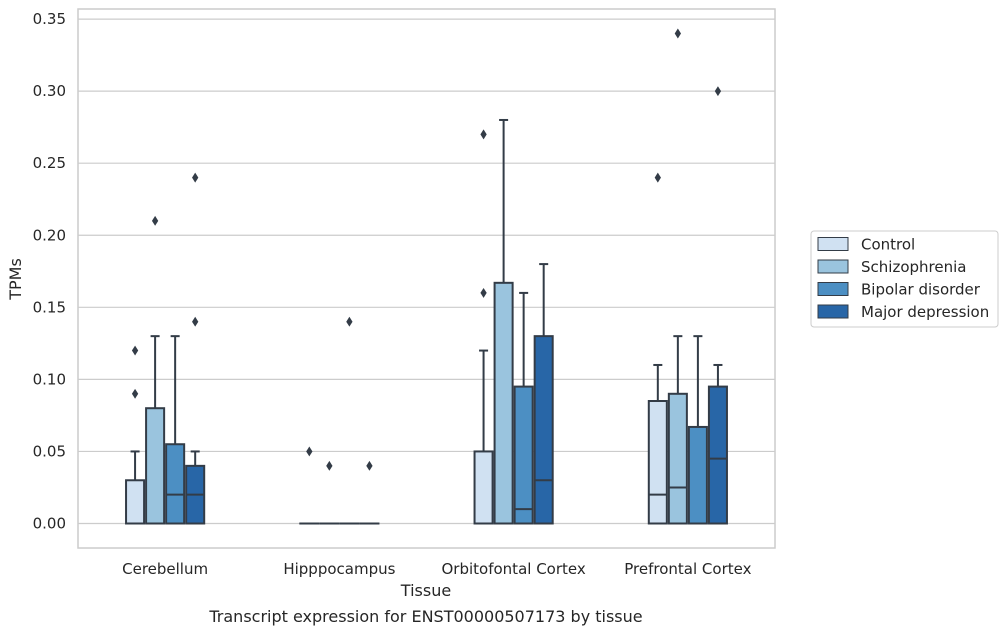 The width and height of the screenshot is (1007, 634). I want to click on y-axis-ticks: 0.00 0.05 0.10 0.15 0.20 0.25 0.30 0.35, so click(49, 271).